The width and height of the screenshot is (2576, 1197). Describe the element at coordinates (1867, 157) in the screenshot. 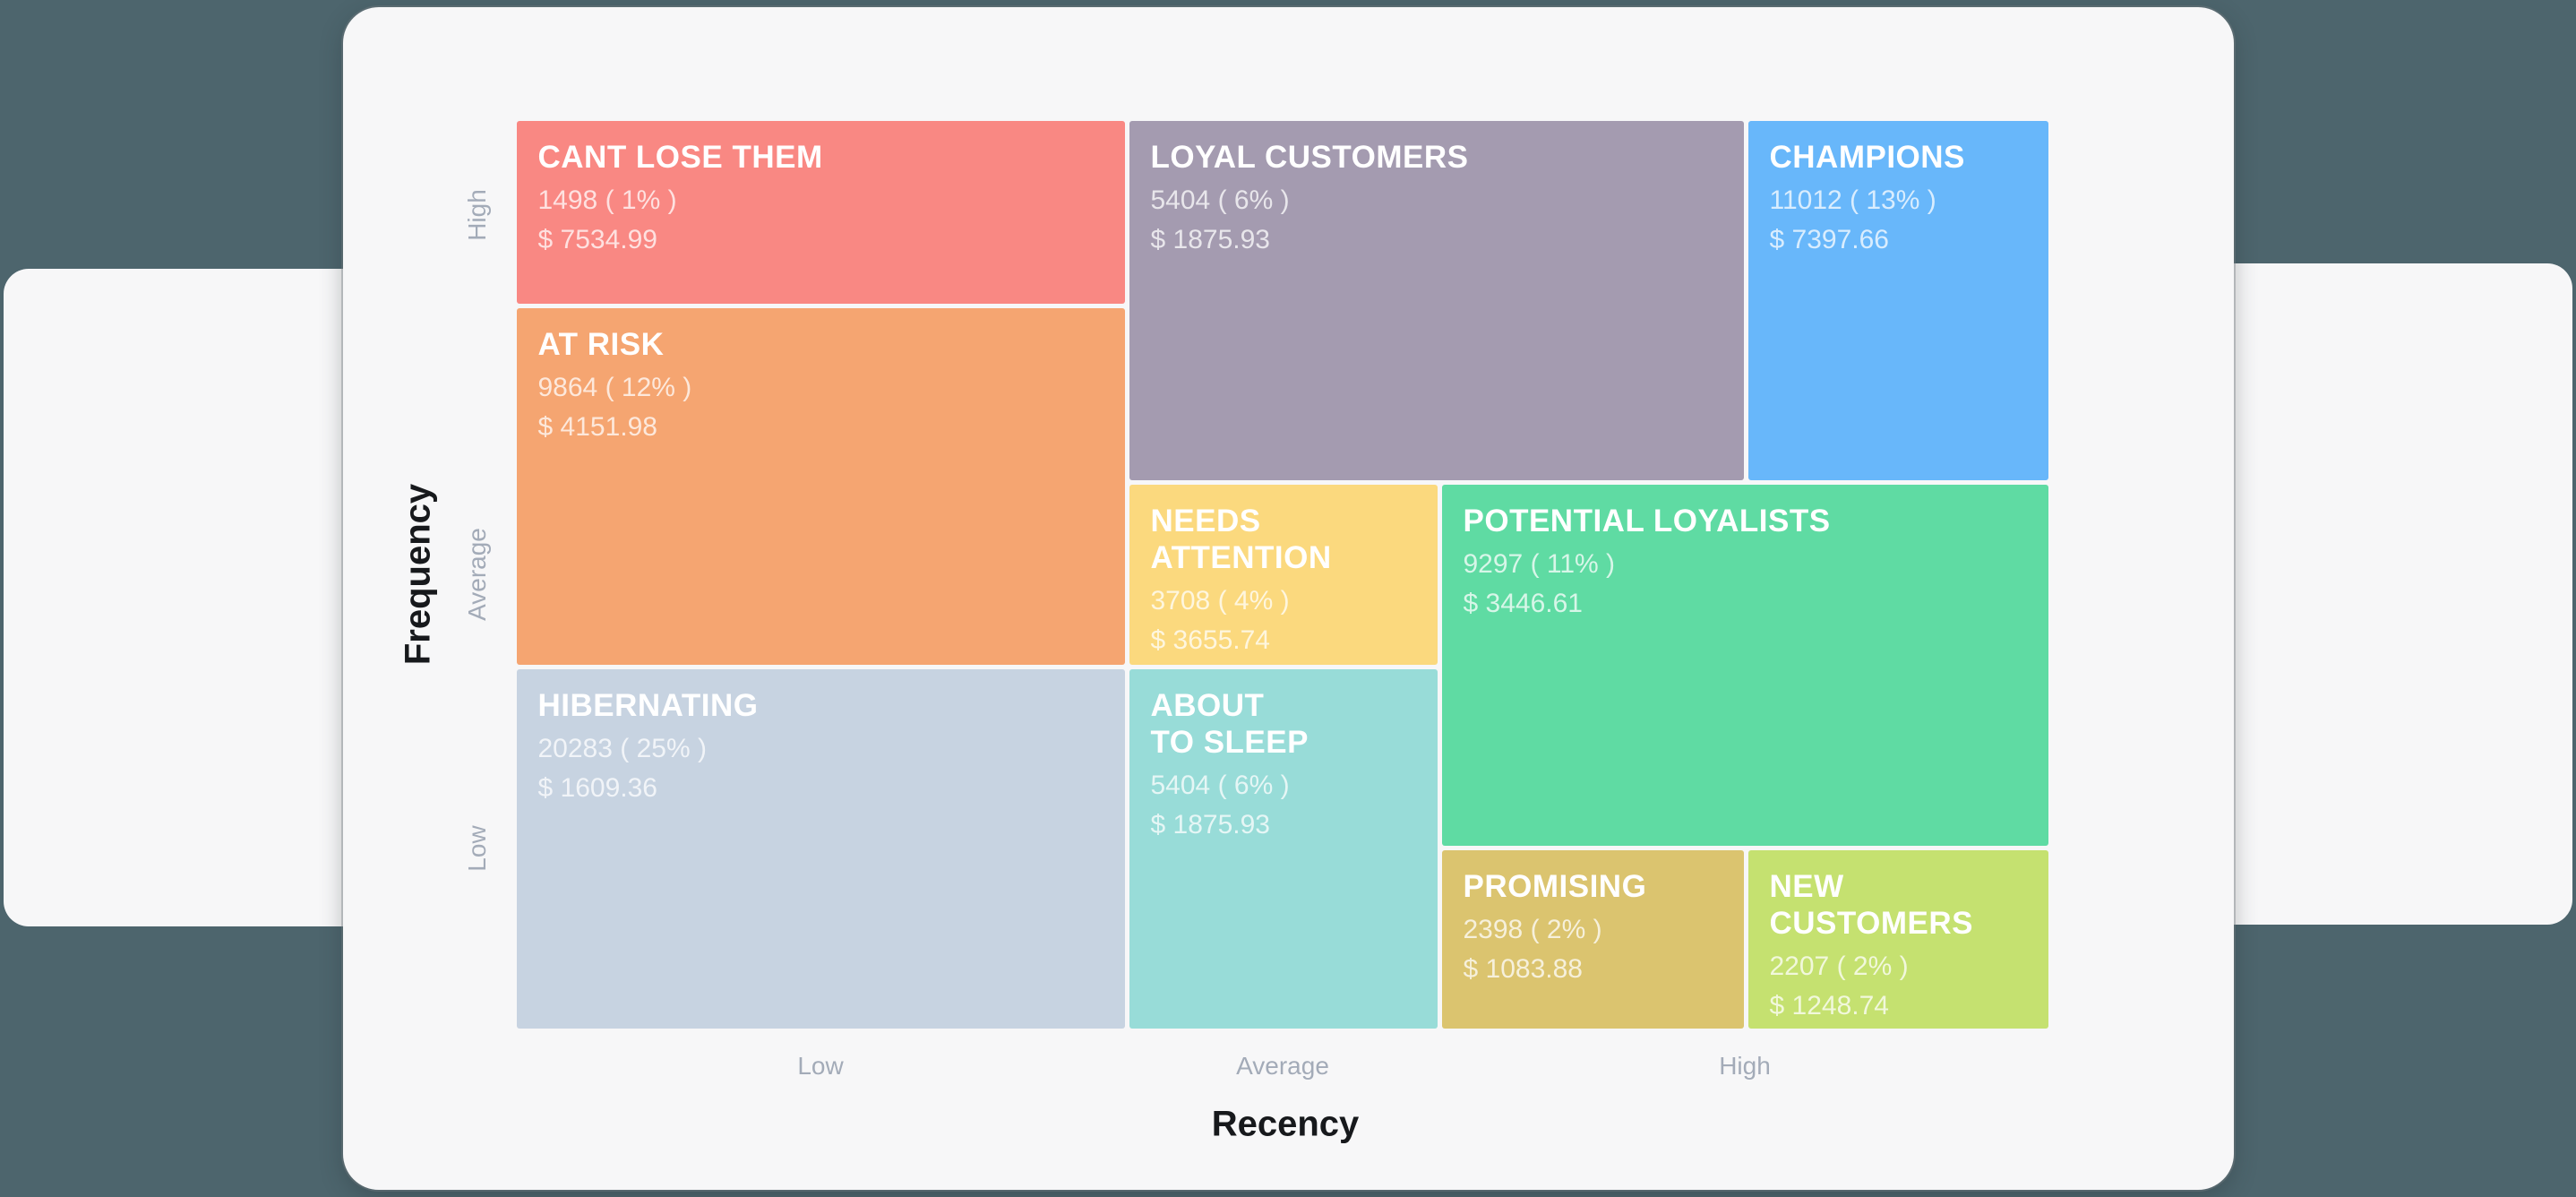

I see `segment-title: CHAMPIONS` at that location.